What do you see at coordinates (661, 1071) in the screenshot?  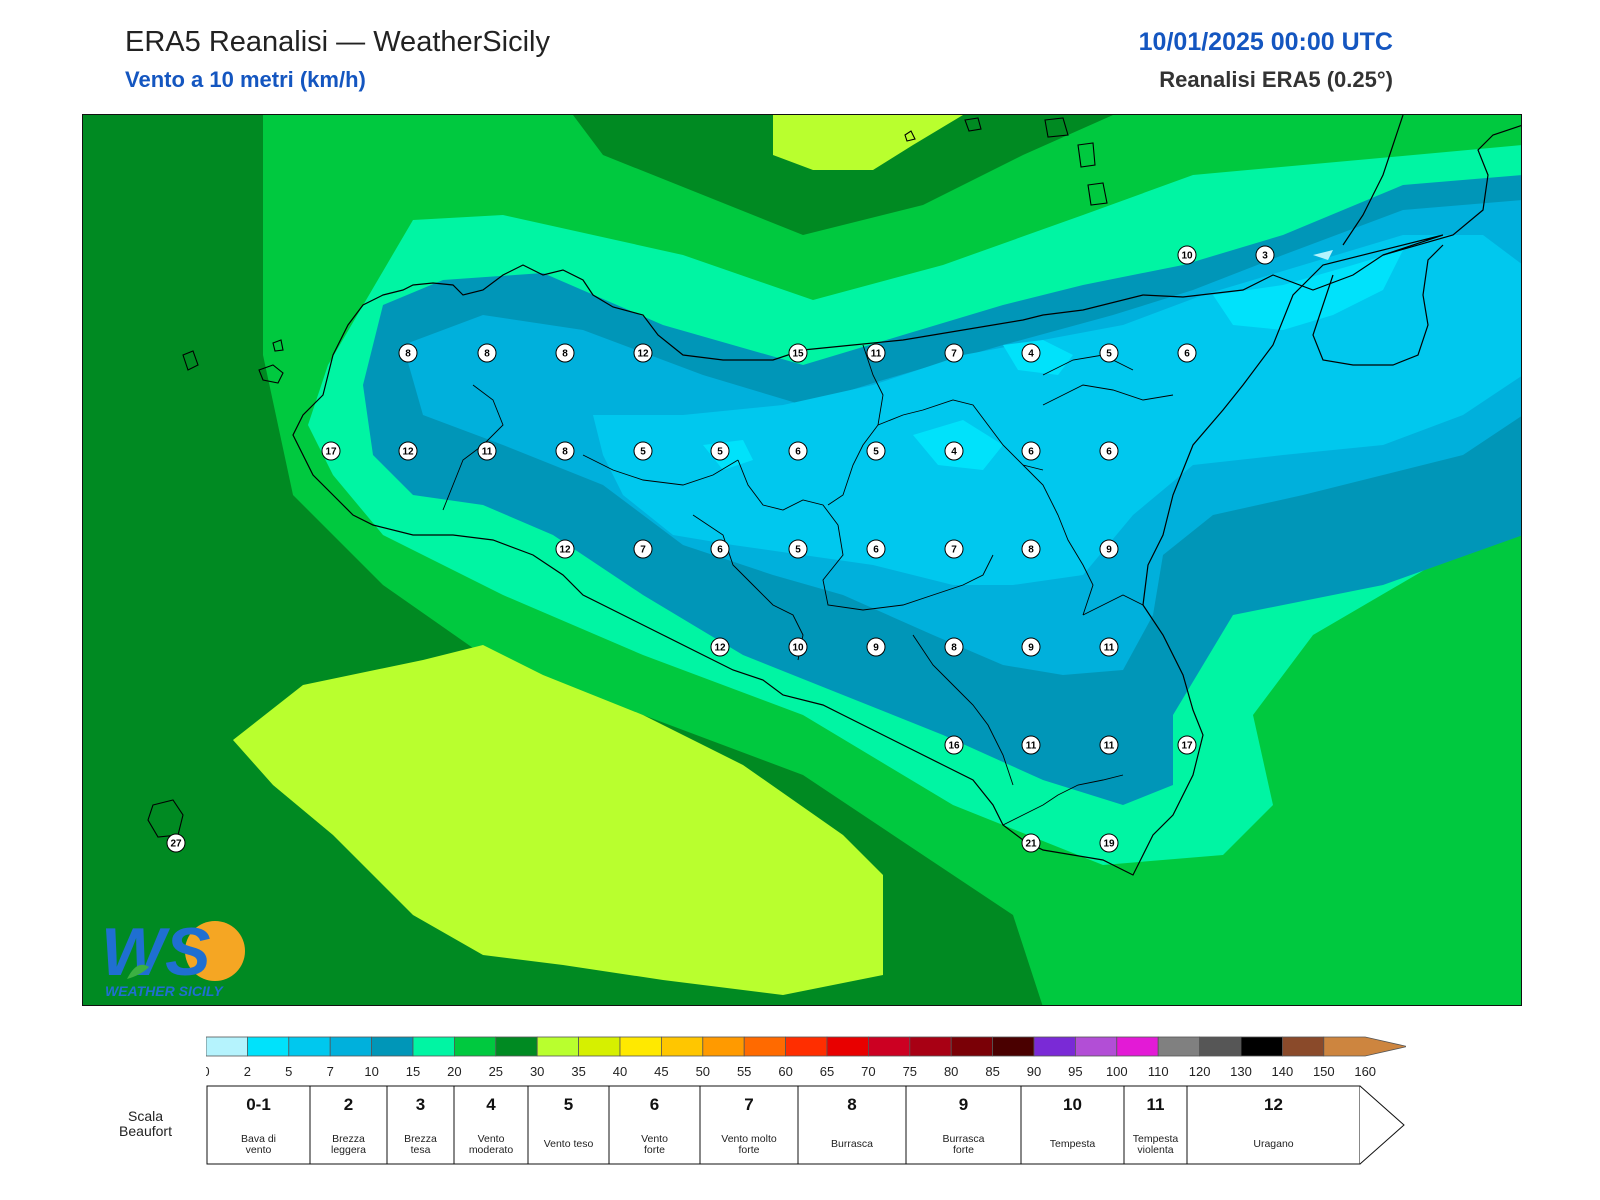 I see `colorbar-tick-label: 45` at bounding box center [661, 1071].